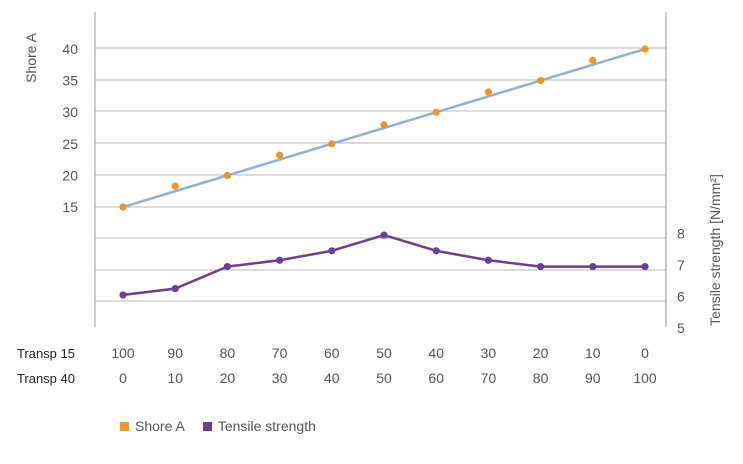 The image size is (743, 464). Describe the element at coordinates (70, 144) in the screenshot. I see `left-tick-label: 25` at that location.